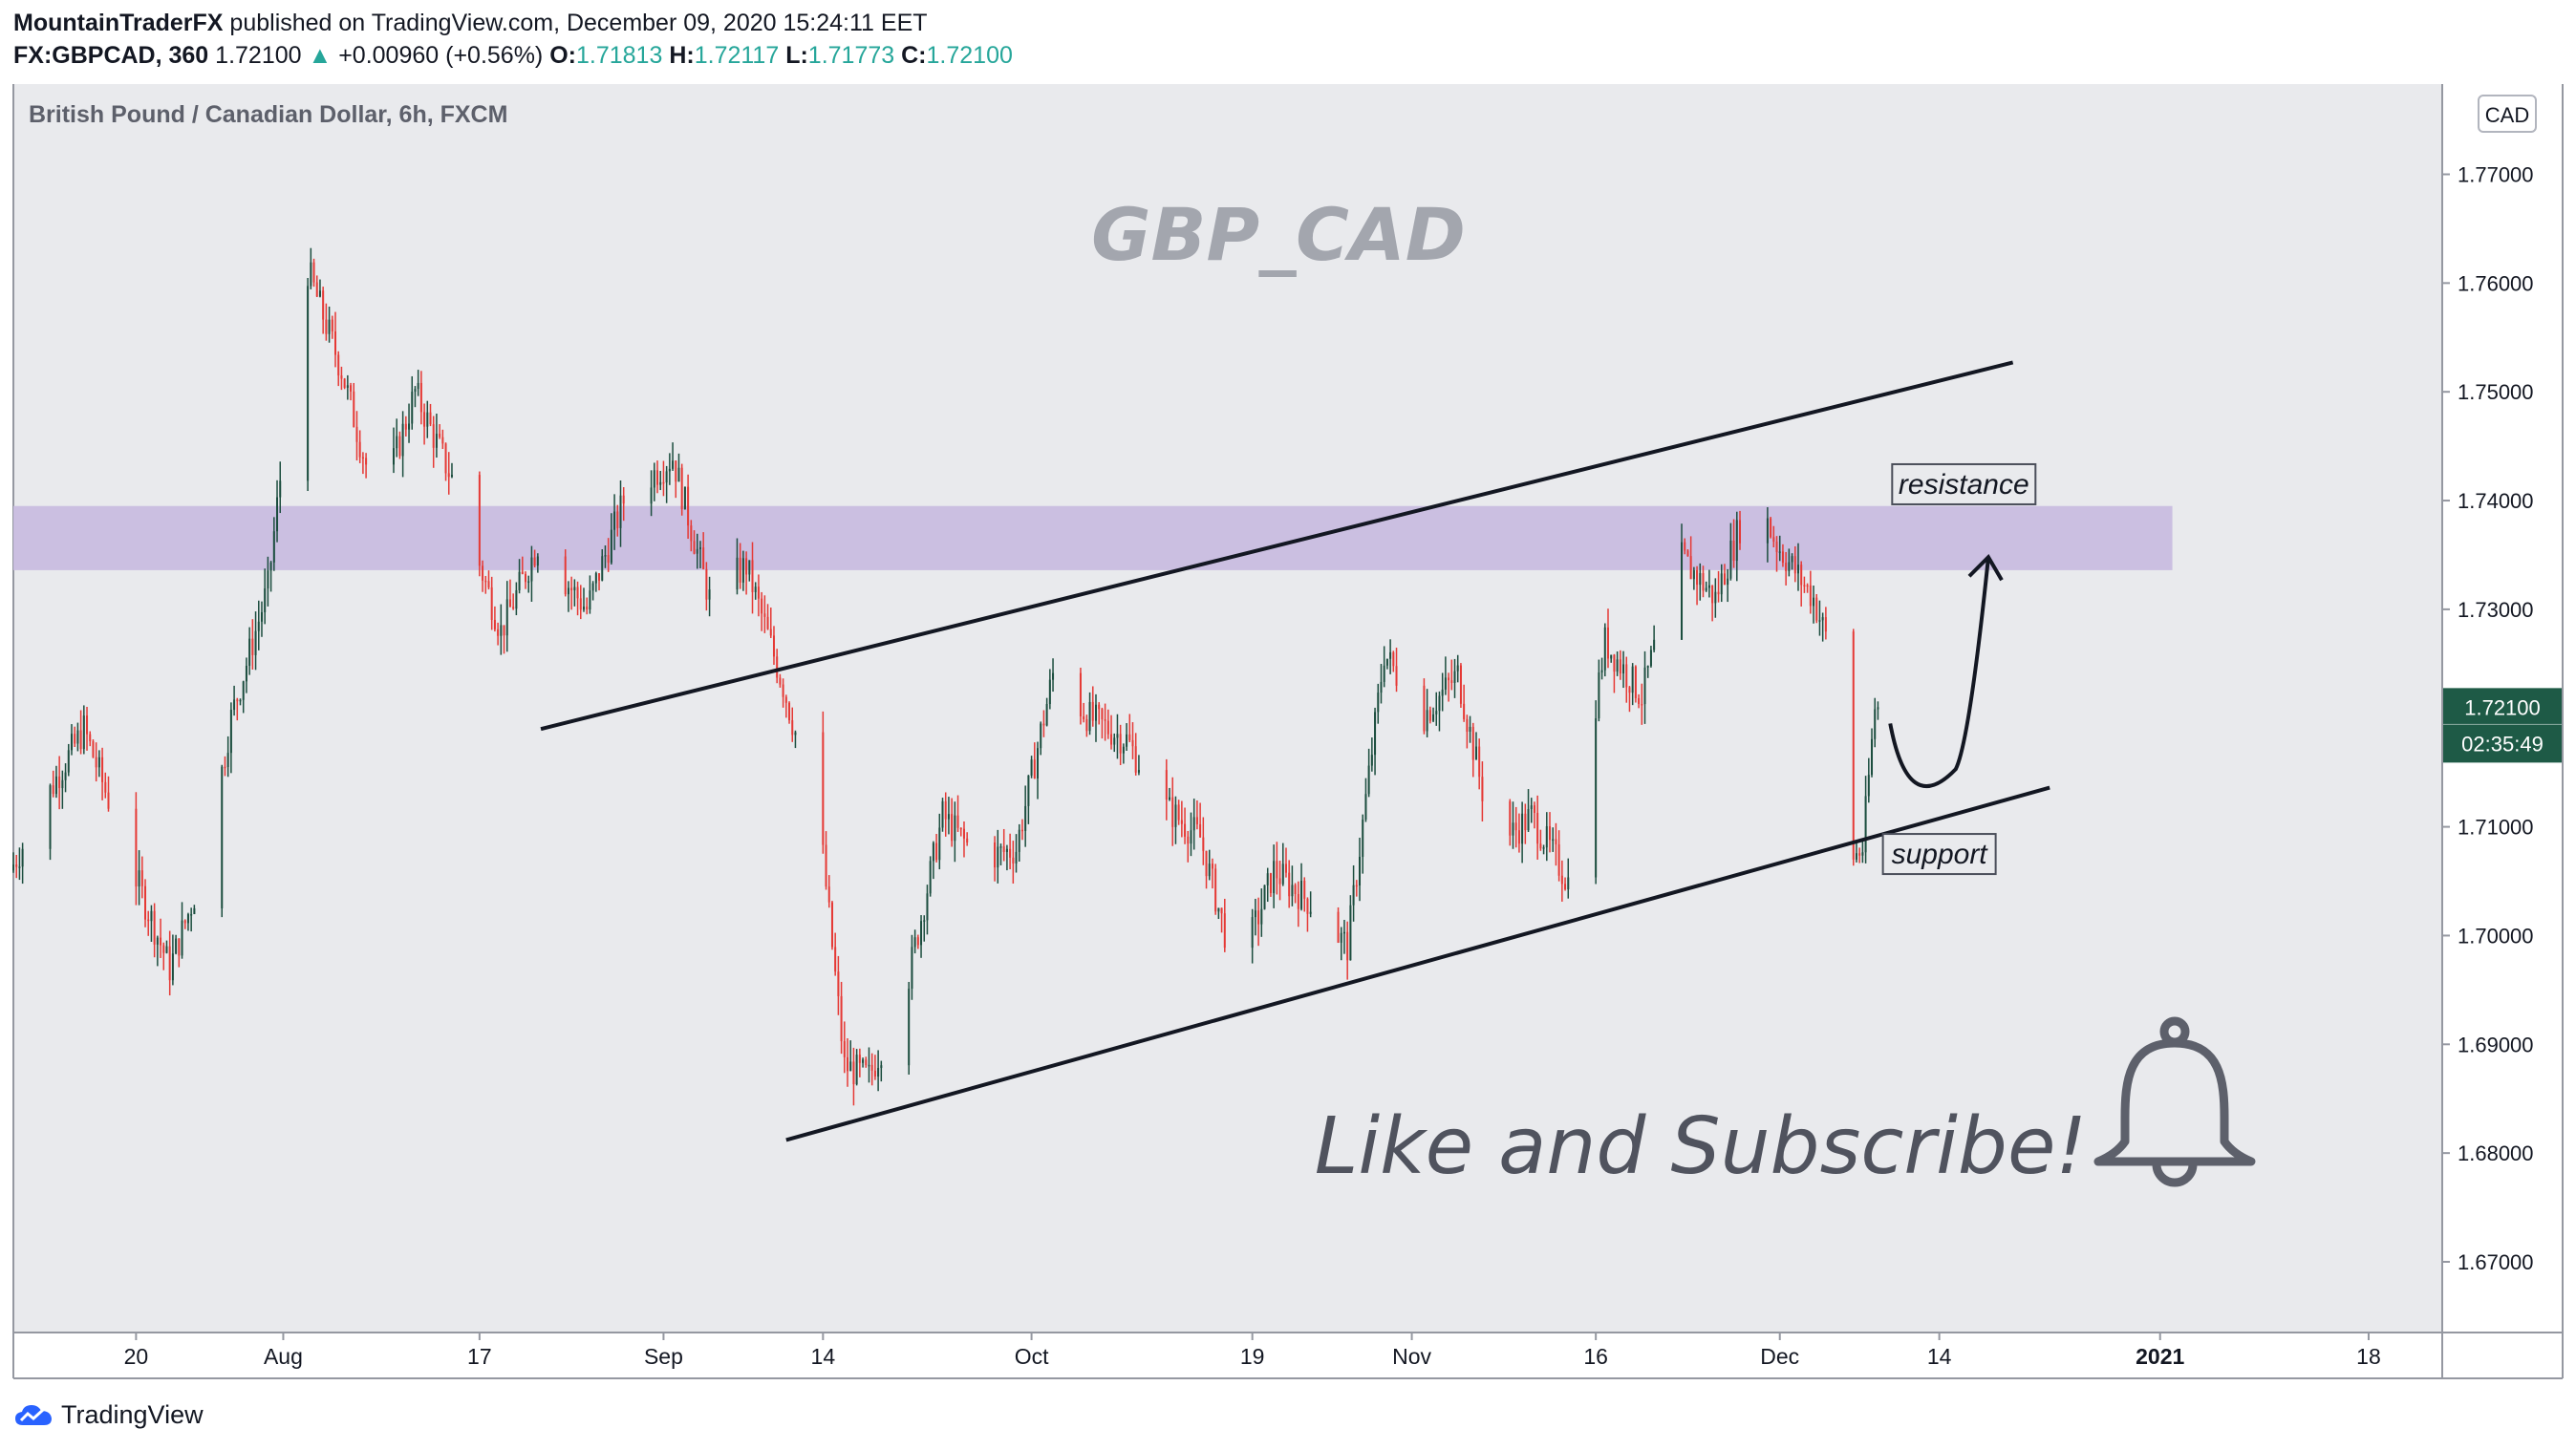 This screenshot has height=1450, width=2576. Describe the element at coordinates (118, 23) in the screenshot. I see `author-name: MountainTraderFX` at that location.